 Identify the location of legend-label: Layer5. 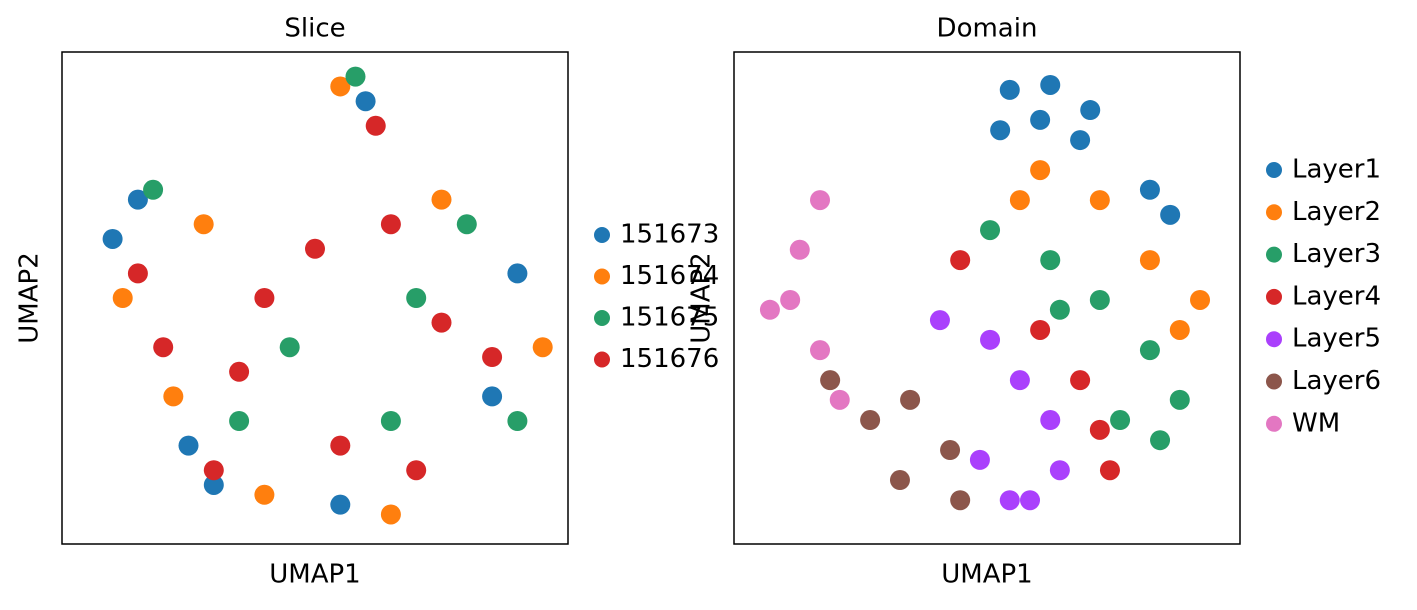
(1336, 339).